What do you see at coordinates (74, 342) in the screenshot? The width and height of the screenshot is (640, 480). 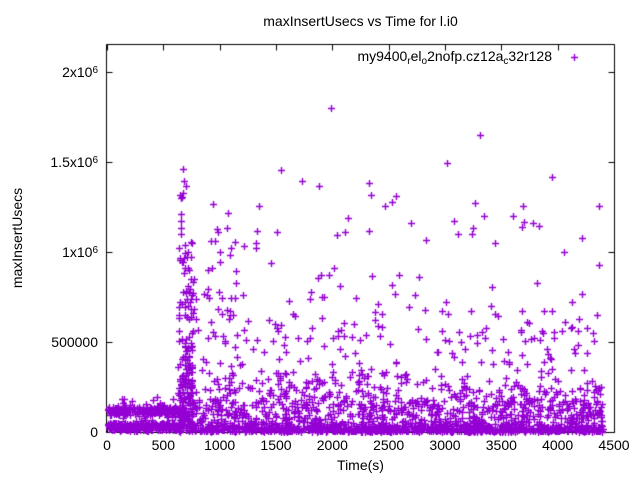 I see `y-tick-label: 500000` at bounding box center [74, 342].